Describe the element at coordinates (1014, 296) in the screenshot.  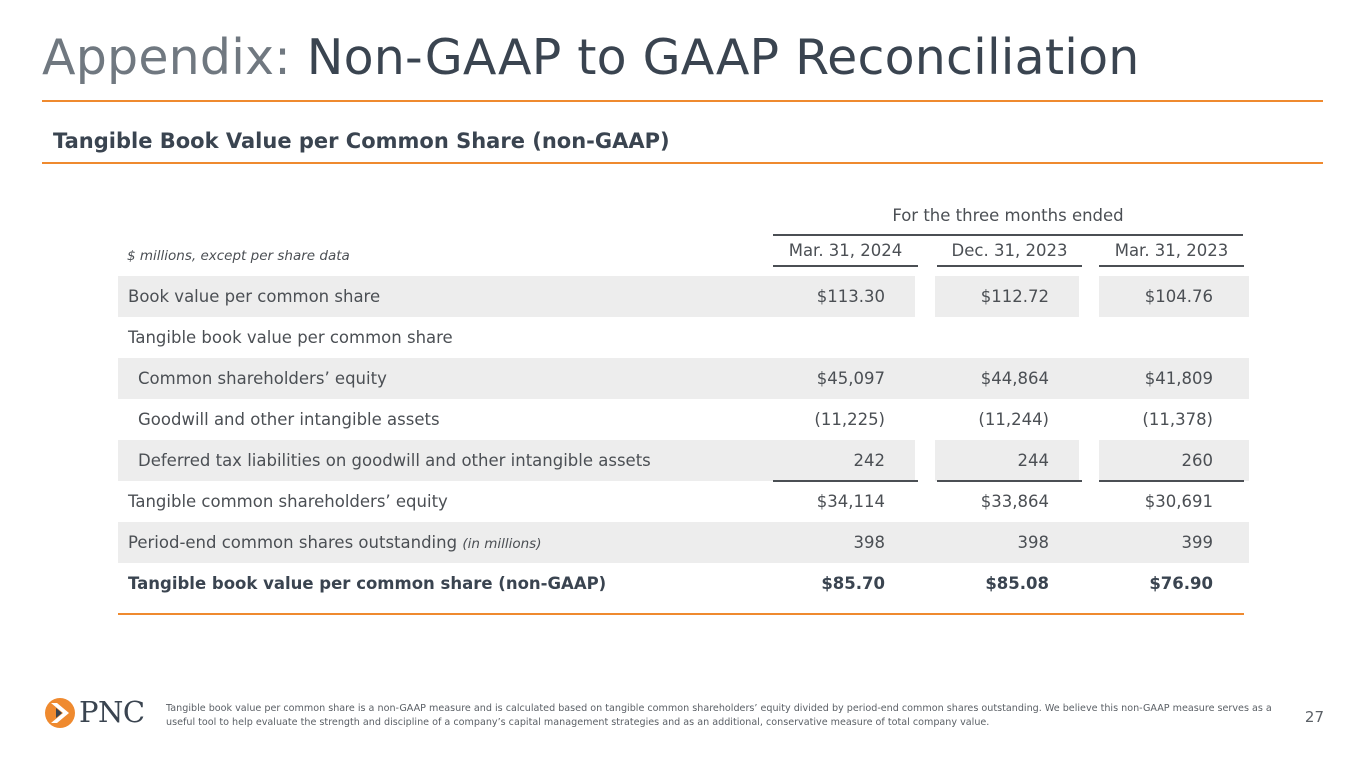
I see `cell-value: $112.72` at that location.